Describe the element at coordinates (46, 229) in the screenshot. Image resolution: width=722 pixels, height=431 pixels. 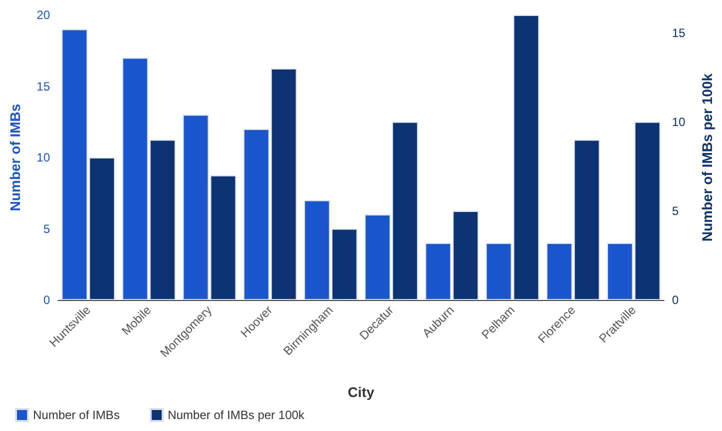
I see `y-tick-label: 5` at that location.